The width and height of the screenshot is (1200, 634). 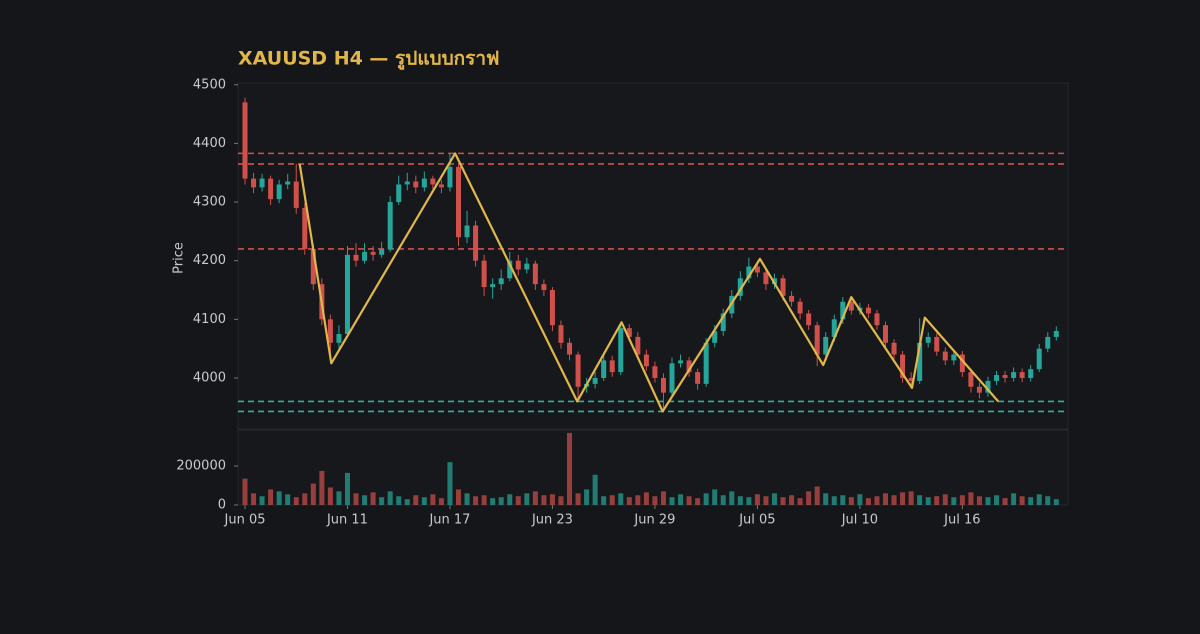 I want to click on x-tick-label: Jun 05, so click(x=245, y=520).